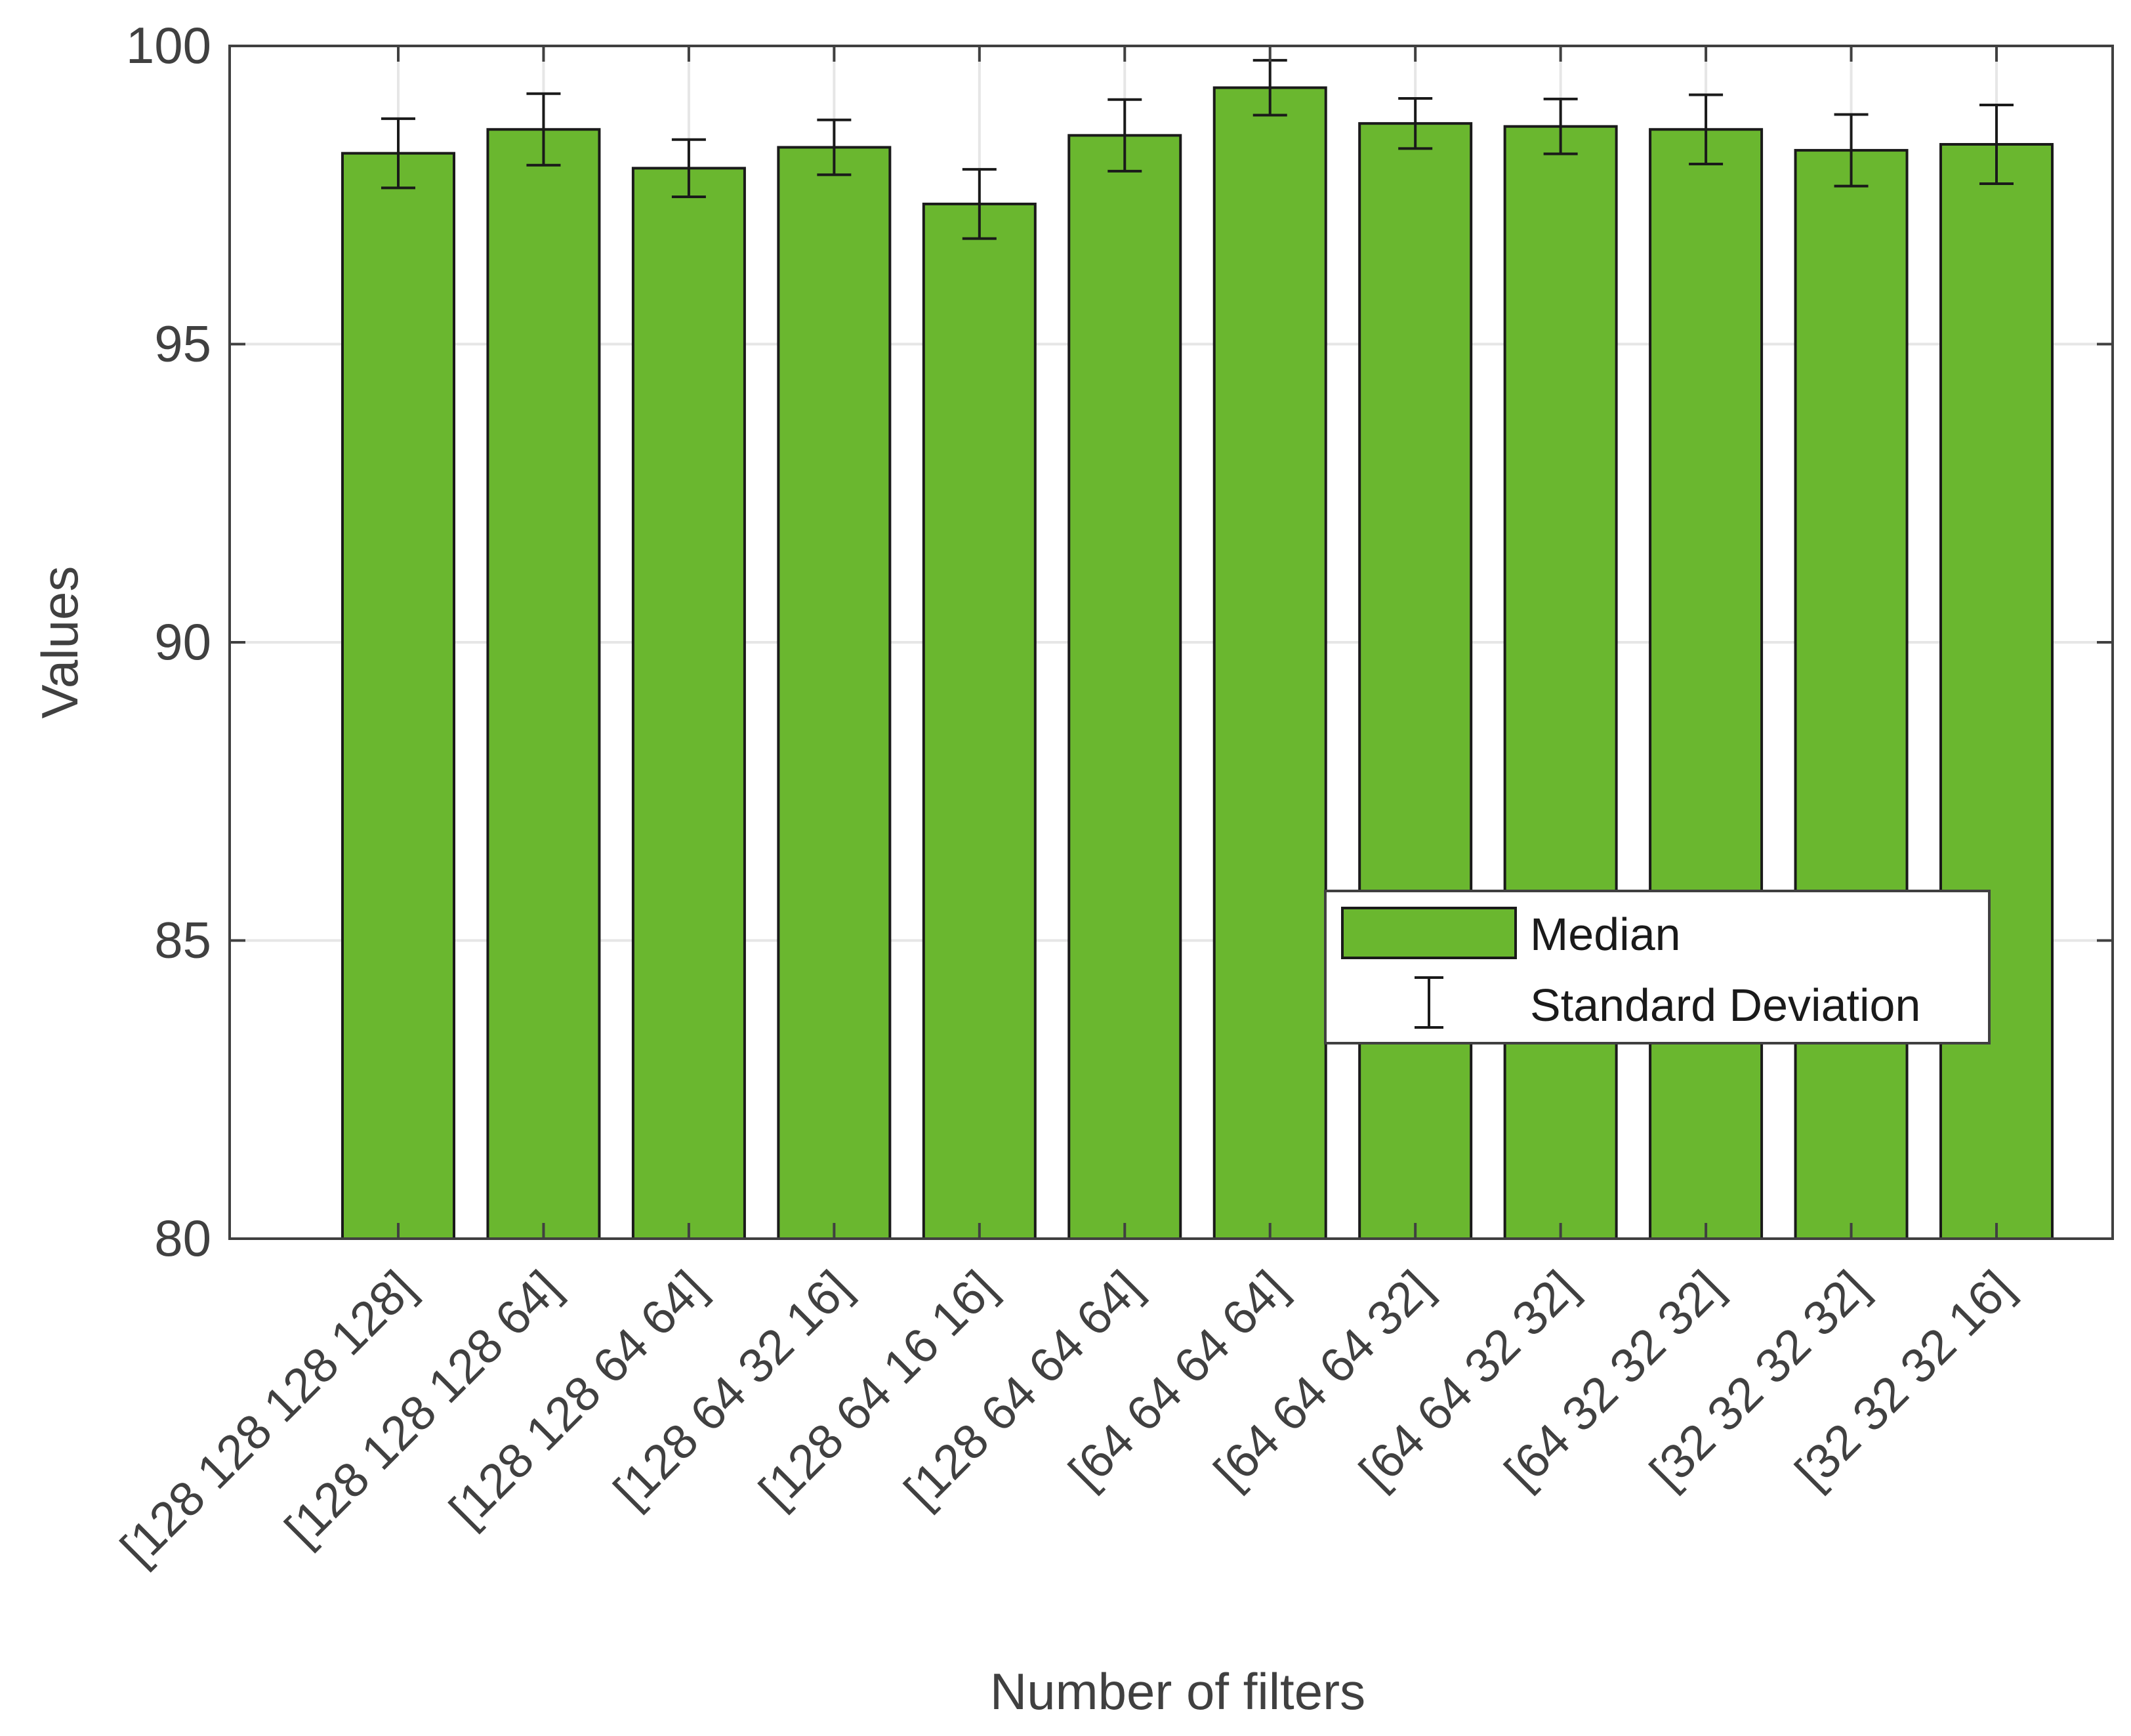  Describe the element at coordinates (1605, 934) in the screenshot. I see `legend-median-label: Median` at that location.